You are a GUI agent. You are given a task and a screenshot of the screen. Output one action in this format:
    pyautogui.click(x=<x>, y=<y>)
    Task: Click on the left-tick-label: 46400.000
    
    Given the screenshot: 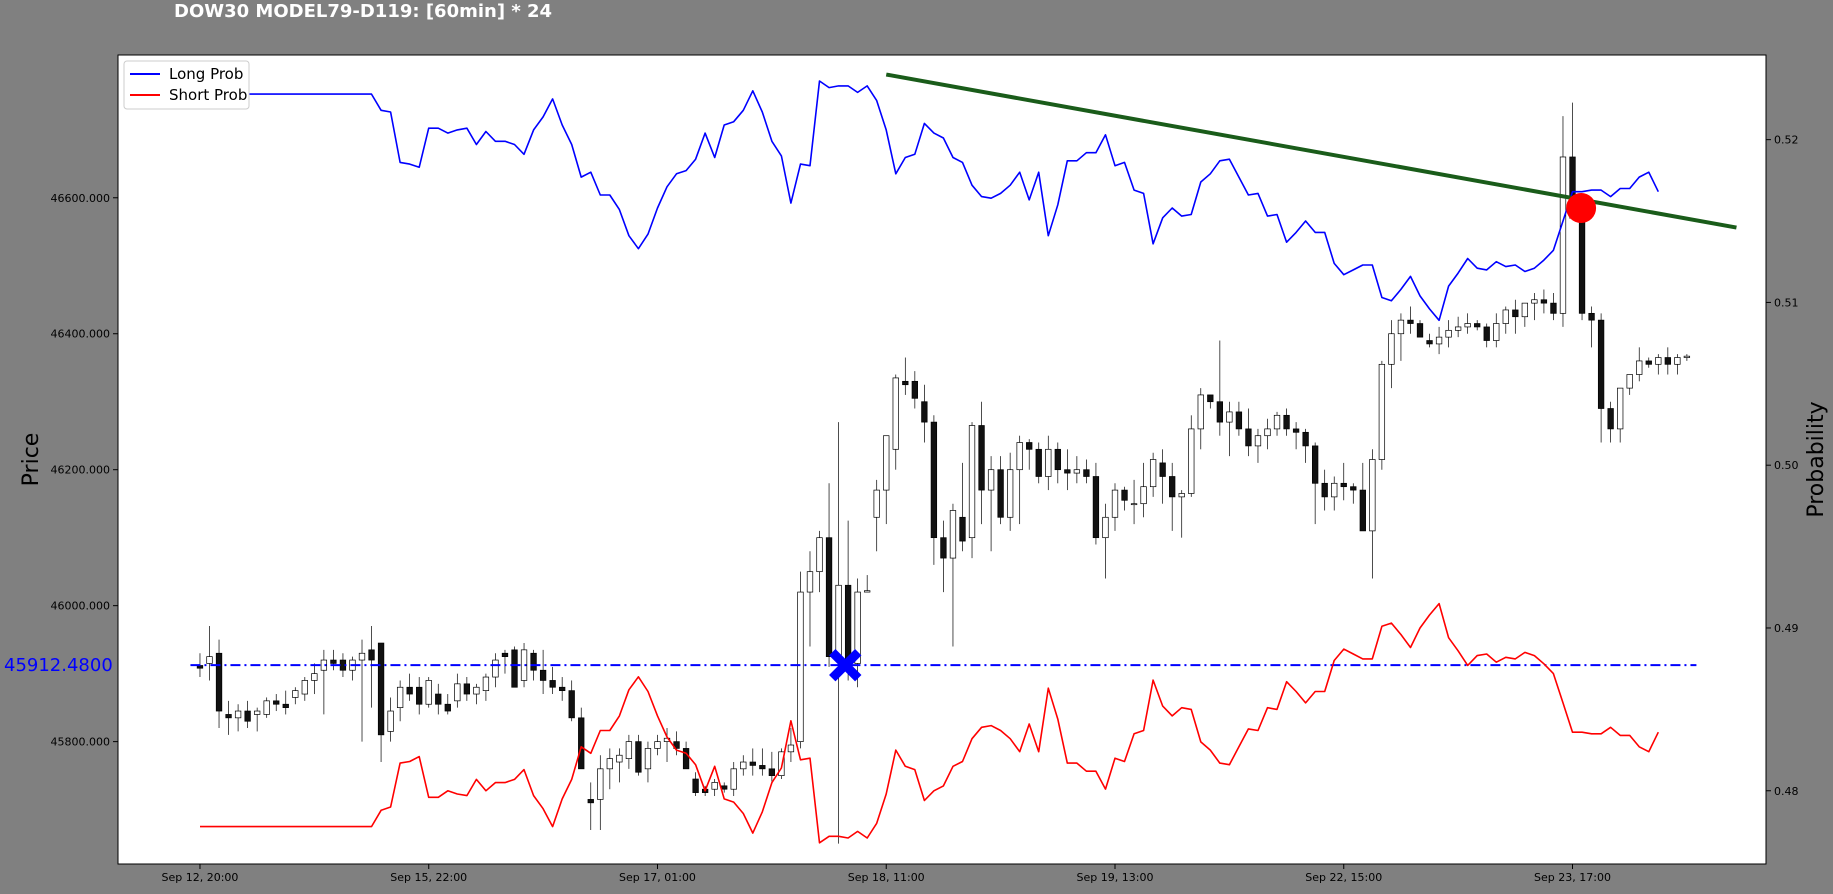 What is the action you would take?
    pyautogui.click(x=81, y=334)
    